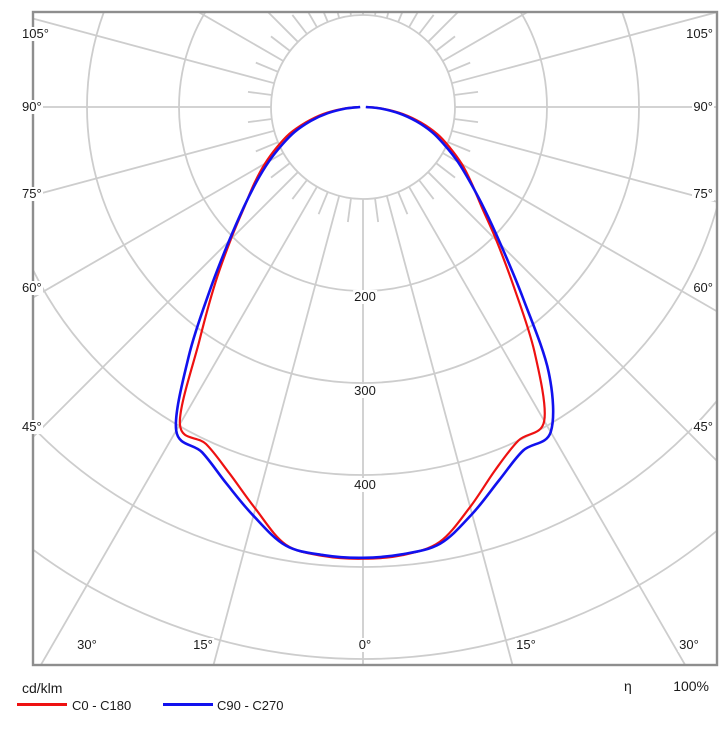 Image resolution: width=720 pixels, height=730 pixels. I want to click on angle-label-right-90: 90°, so click(703, 106).